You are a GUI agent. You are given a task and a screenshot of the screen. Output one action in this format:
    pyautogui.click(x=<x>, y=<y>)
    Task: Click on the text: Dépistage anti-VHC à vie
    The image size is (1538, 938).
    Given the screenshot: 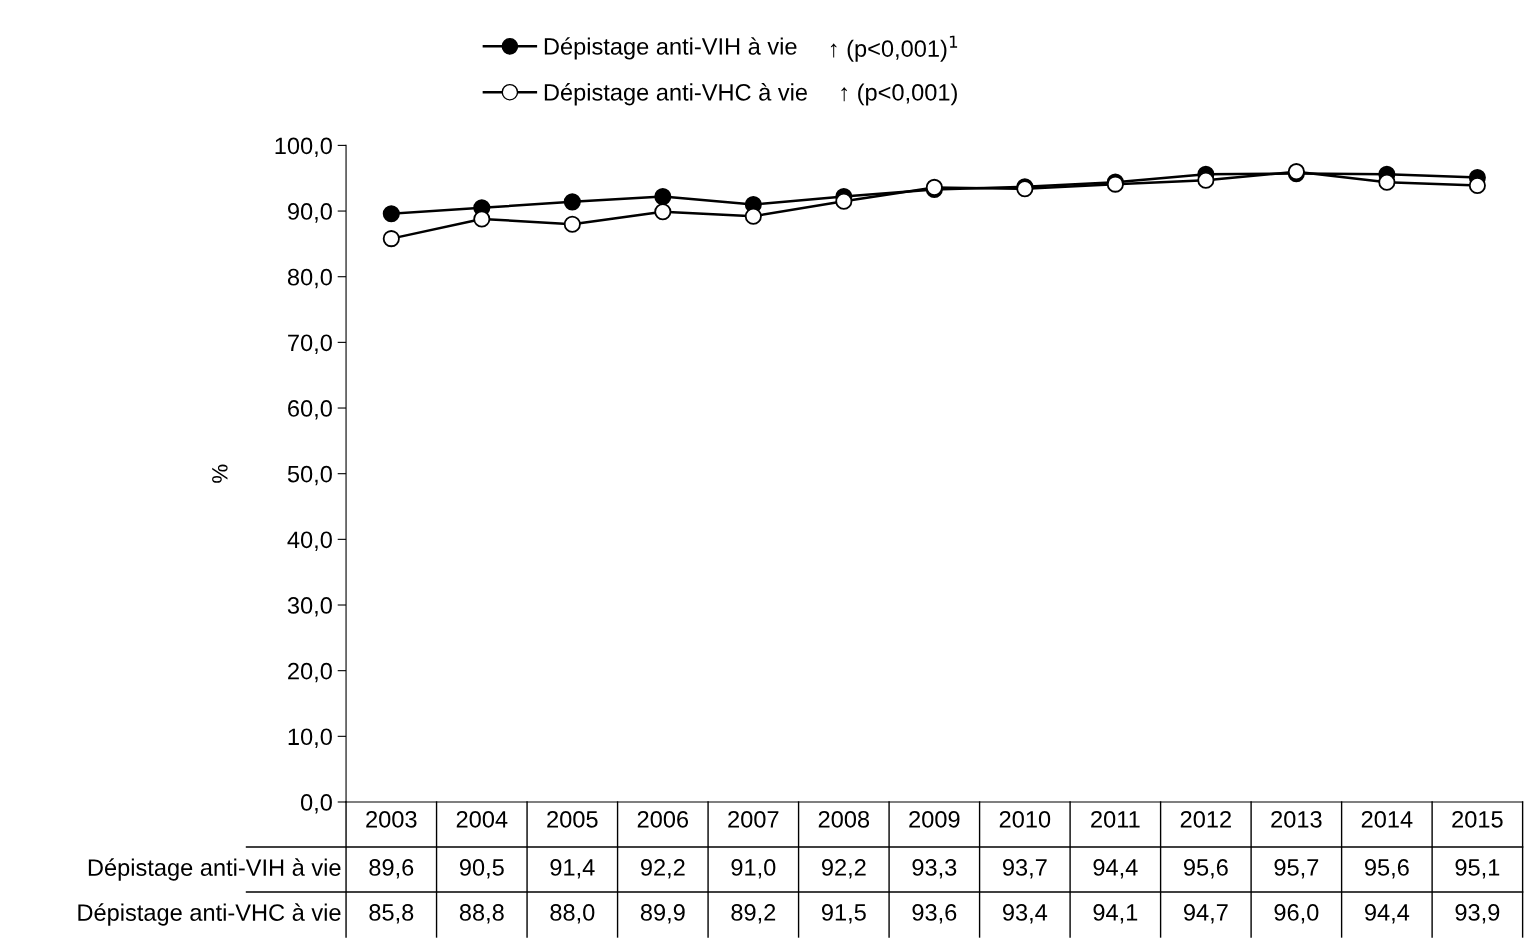 What is the action you would take?
    pyautogui.click(x=209, y=914)
    